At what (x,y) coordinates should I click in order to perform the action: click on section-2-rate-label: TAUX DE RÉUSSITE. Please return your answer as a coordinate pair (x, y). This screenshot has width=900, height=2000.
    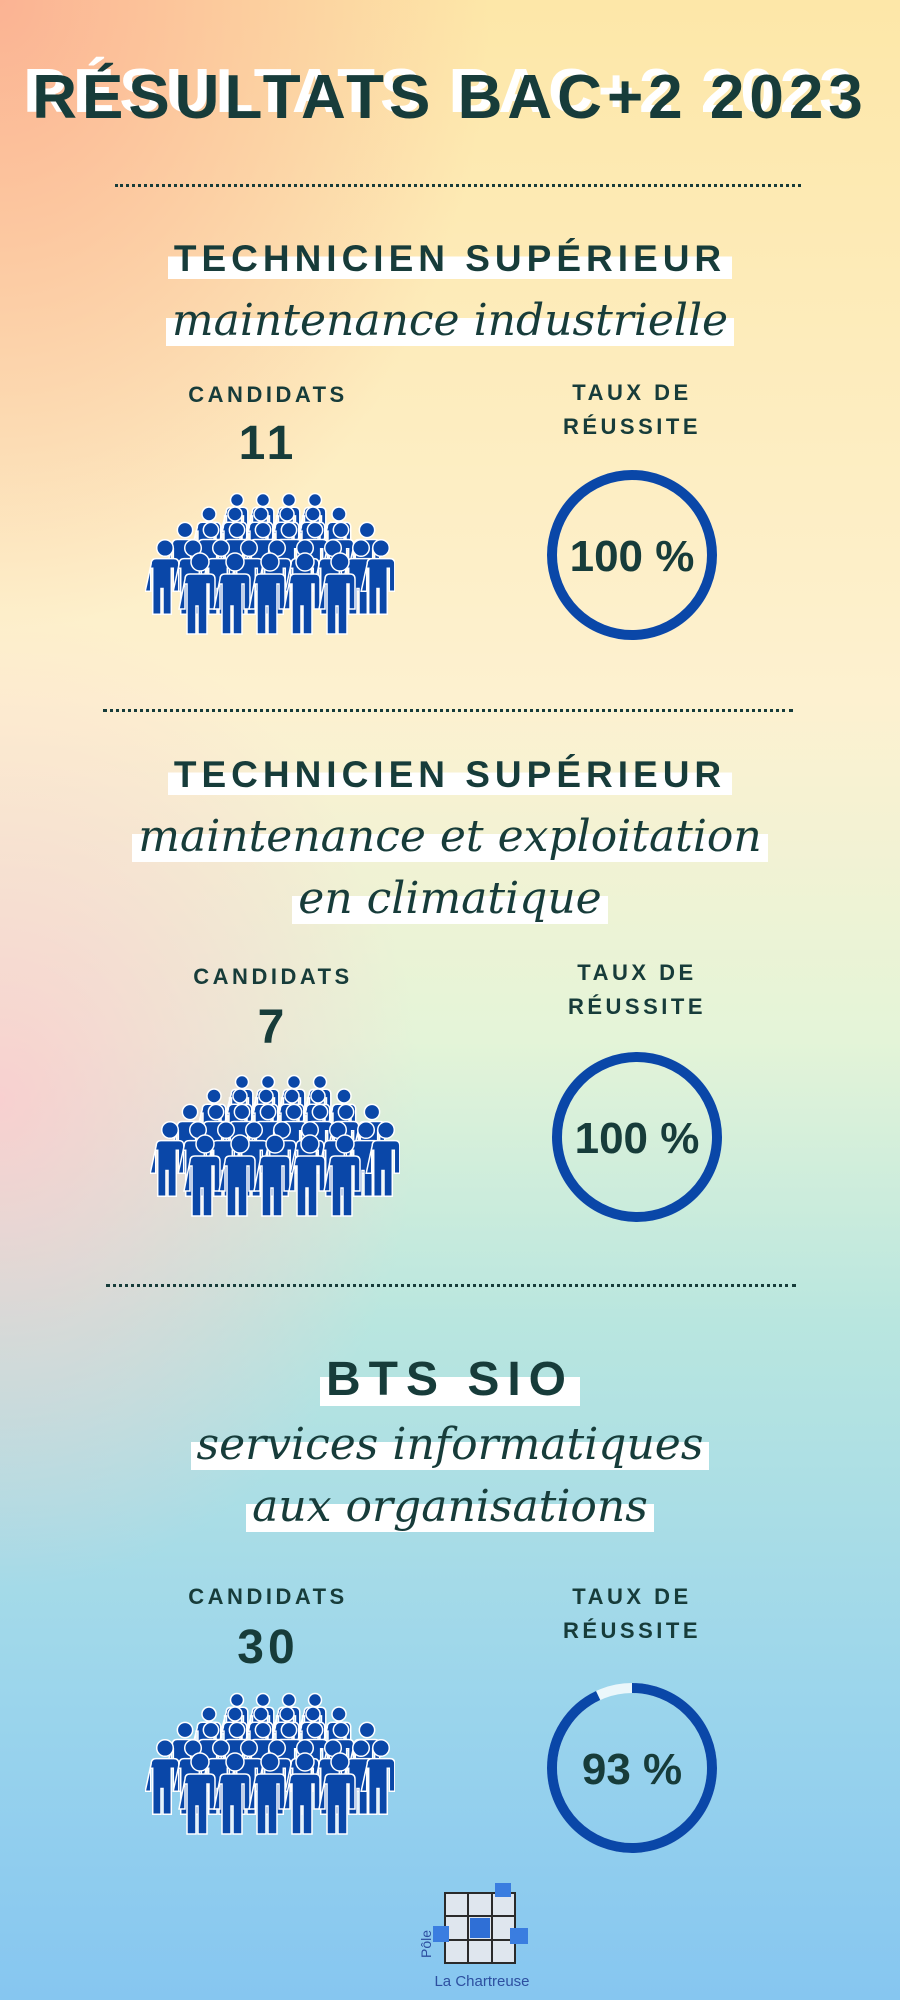
    Looking at the image, I should click on (637, 989).